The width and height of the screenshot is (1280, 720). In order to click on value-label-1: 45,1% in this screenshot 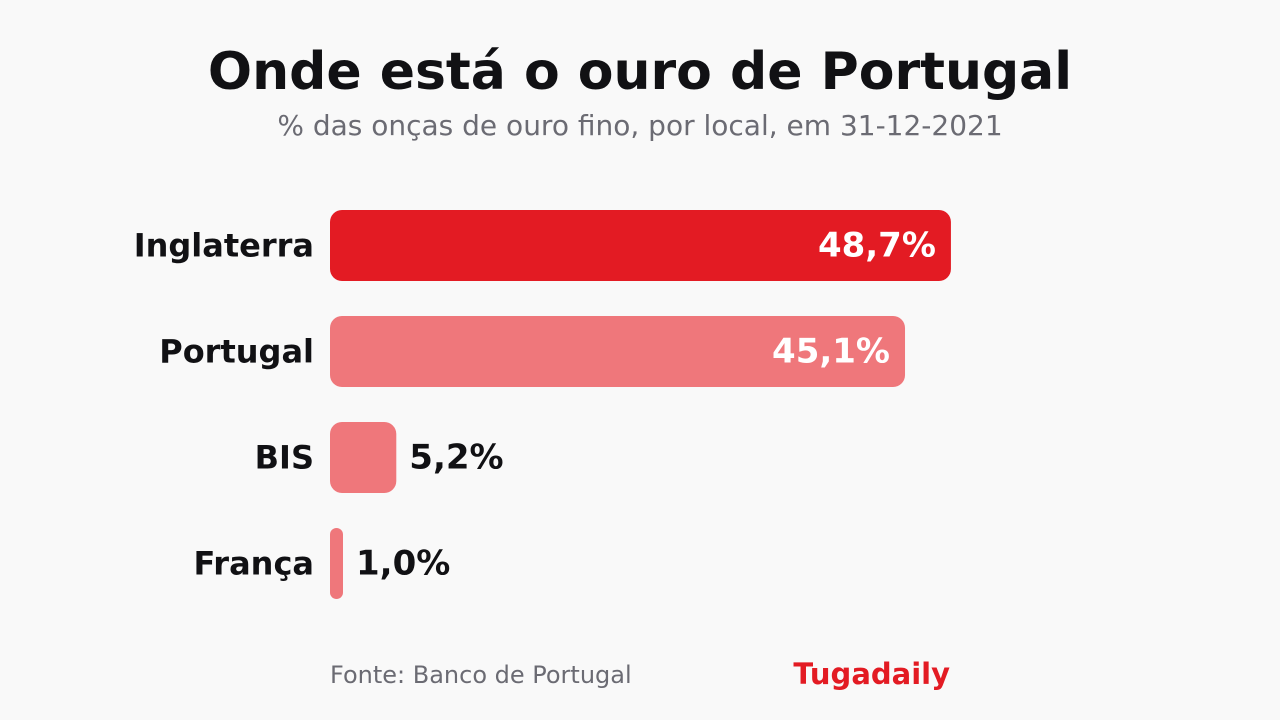, I will do `click(831, 352)`.